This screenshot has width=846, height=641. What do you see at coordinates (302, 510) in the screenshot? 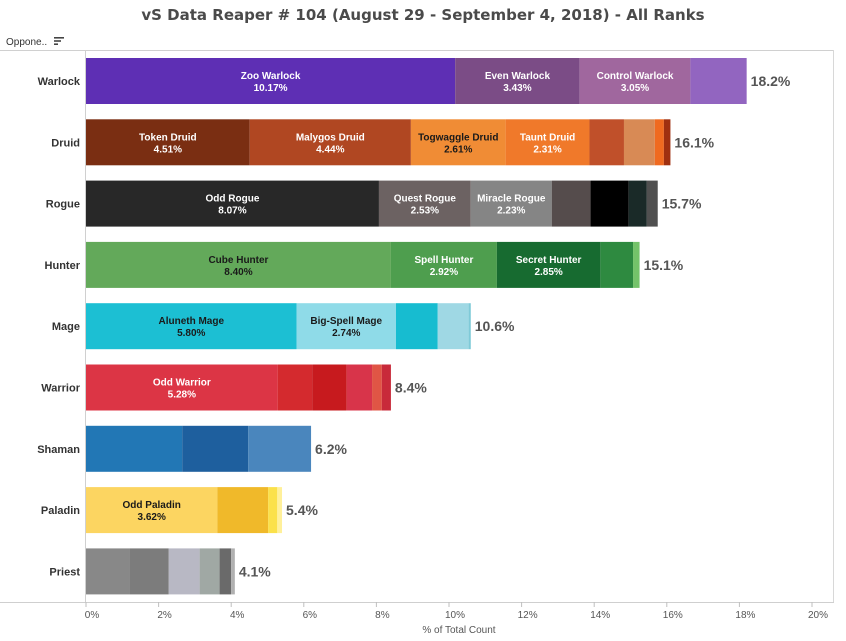
I see `total-value-label: 5.4%` at bounding box center [302, 510].